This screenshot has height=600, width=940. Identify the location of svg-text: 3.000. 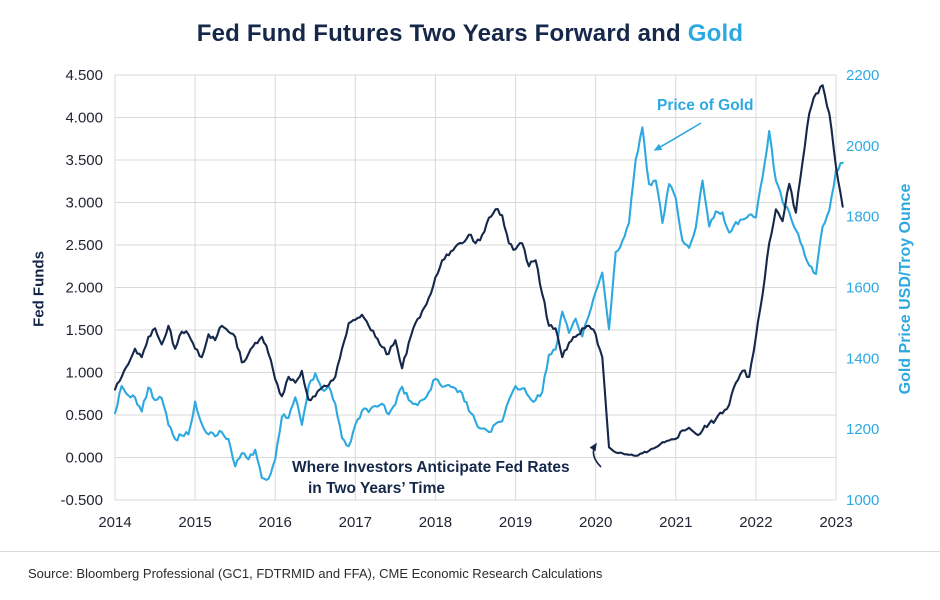
(84, 203).